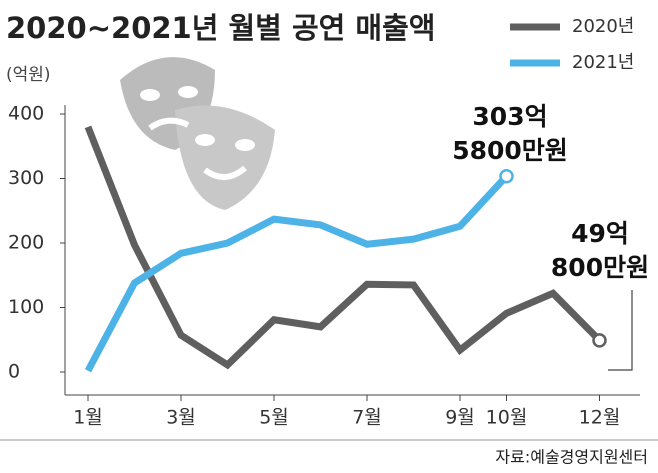 The width and height of the screenshot is (658, 473). Describe the element at coordinates (620, 330) in the screenshot. I see `annotation-leader` at that location.